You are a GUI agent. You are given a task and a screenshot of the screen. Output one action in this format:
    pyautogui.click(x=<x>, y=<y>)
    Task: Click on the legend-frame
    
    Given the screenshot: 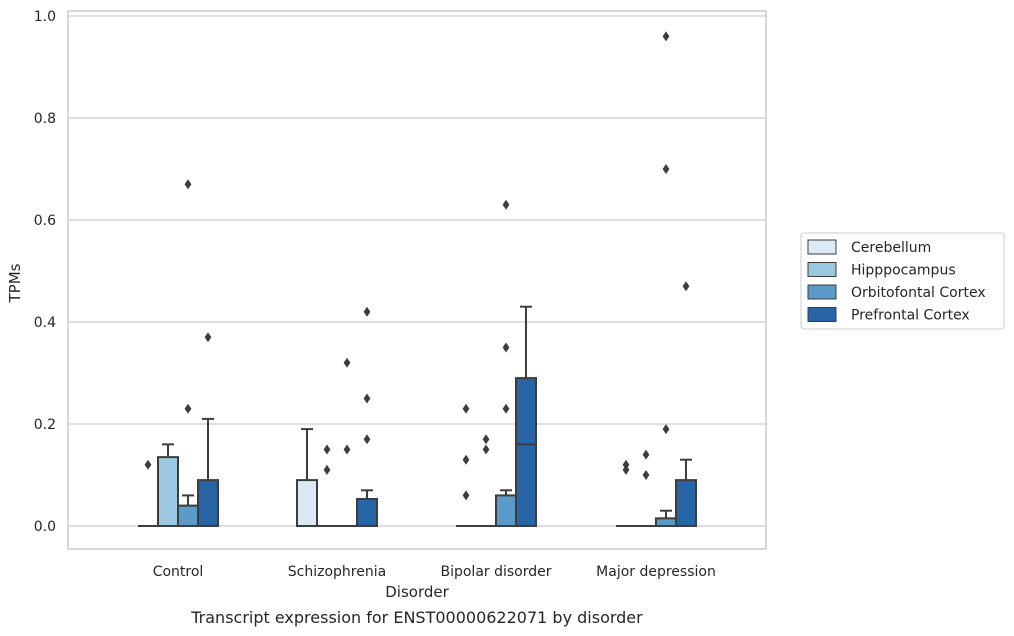 What is the action you would take?
    pyautogui.click(x=902, y=281)
    